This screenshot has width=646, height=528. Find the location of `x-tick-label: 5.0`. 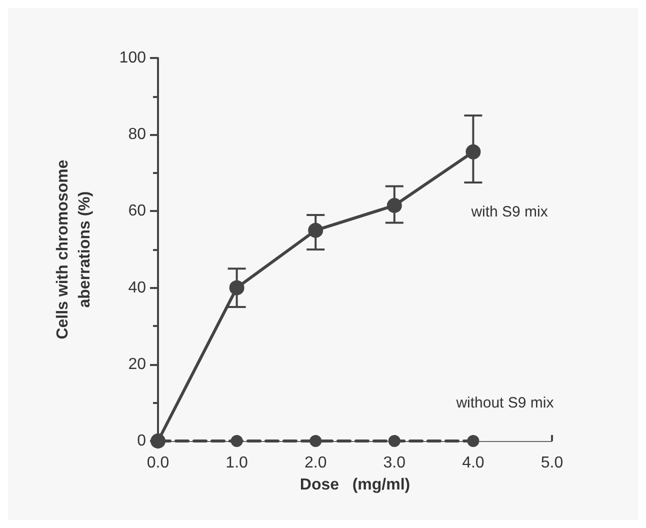

x-tick-label: 5.0 is located at coordinates (552, 463).